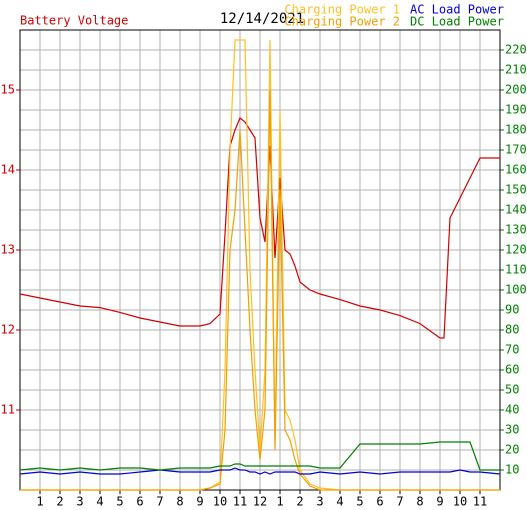 This screenshot has height=510, width=527. I want to click on y2-tick-label: 20, so click(512, 450).